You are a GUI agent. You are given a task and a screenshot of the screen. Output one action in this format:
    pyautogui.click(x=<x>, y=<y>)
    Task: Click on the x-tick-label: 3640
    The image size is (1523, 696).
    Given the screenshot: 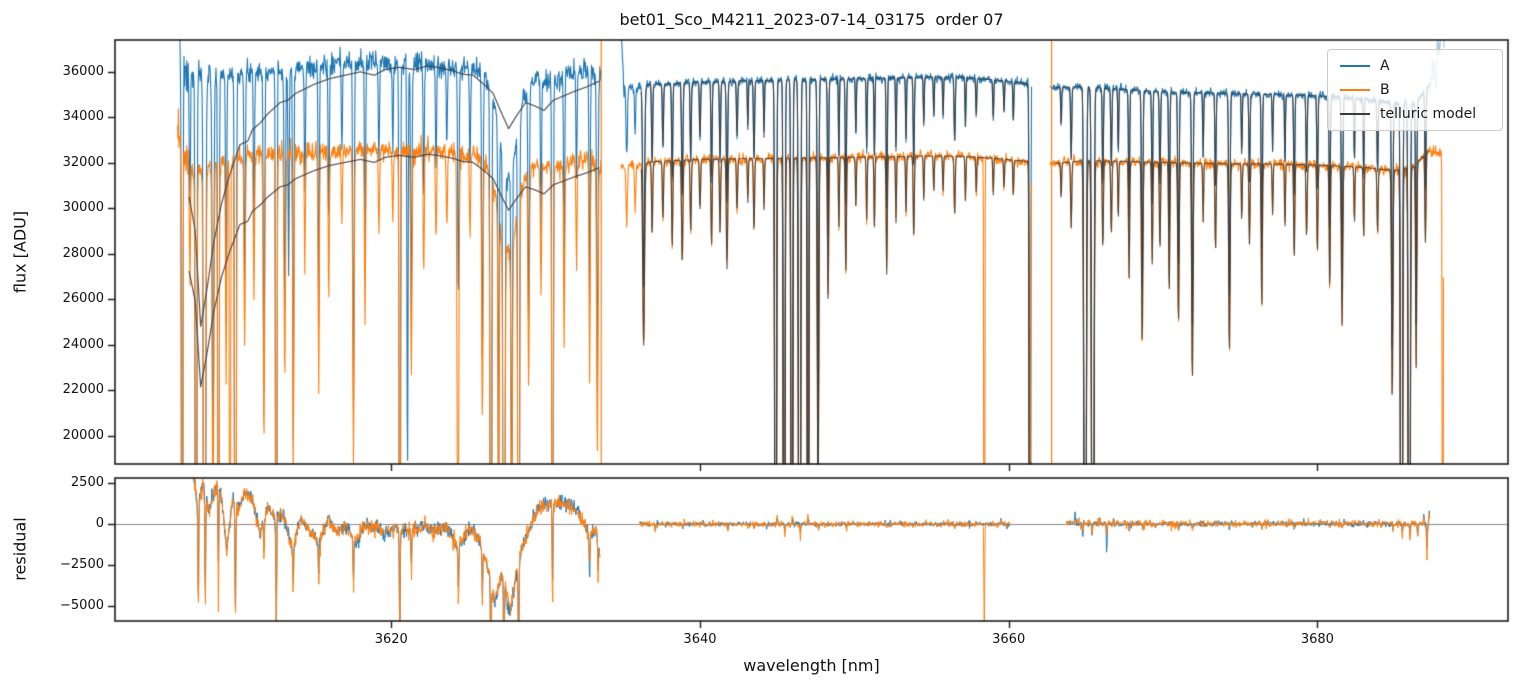 What is the action you would take?
    pyautogui.click(x=700, y=639)
    